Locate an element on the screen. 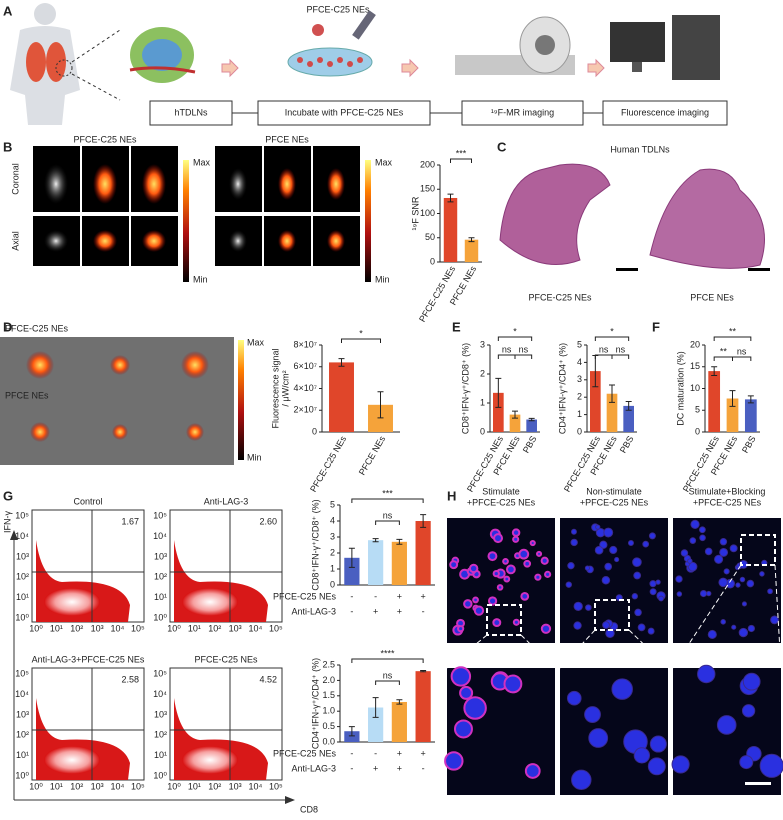  y-tick-label: 0 is located at coordinates (314, 431).